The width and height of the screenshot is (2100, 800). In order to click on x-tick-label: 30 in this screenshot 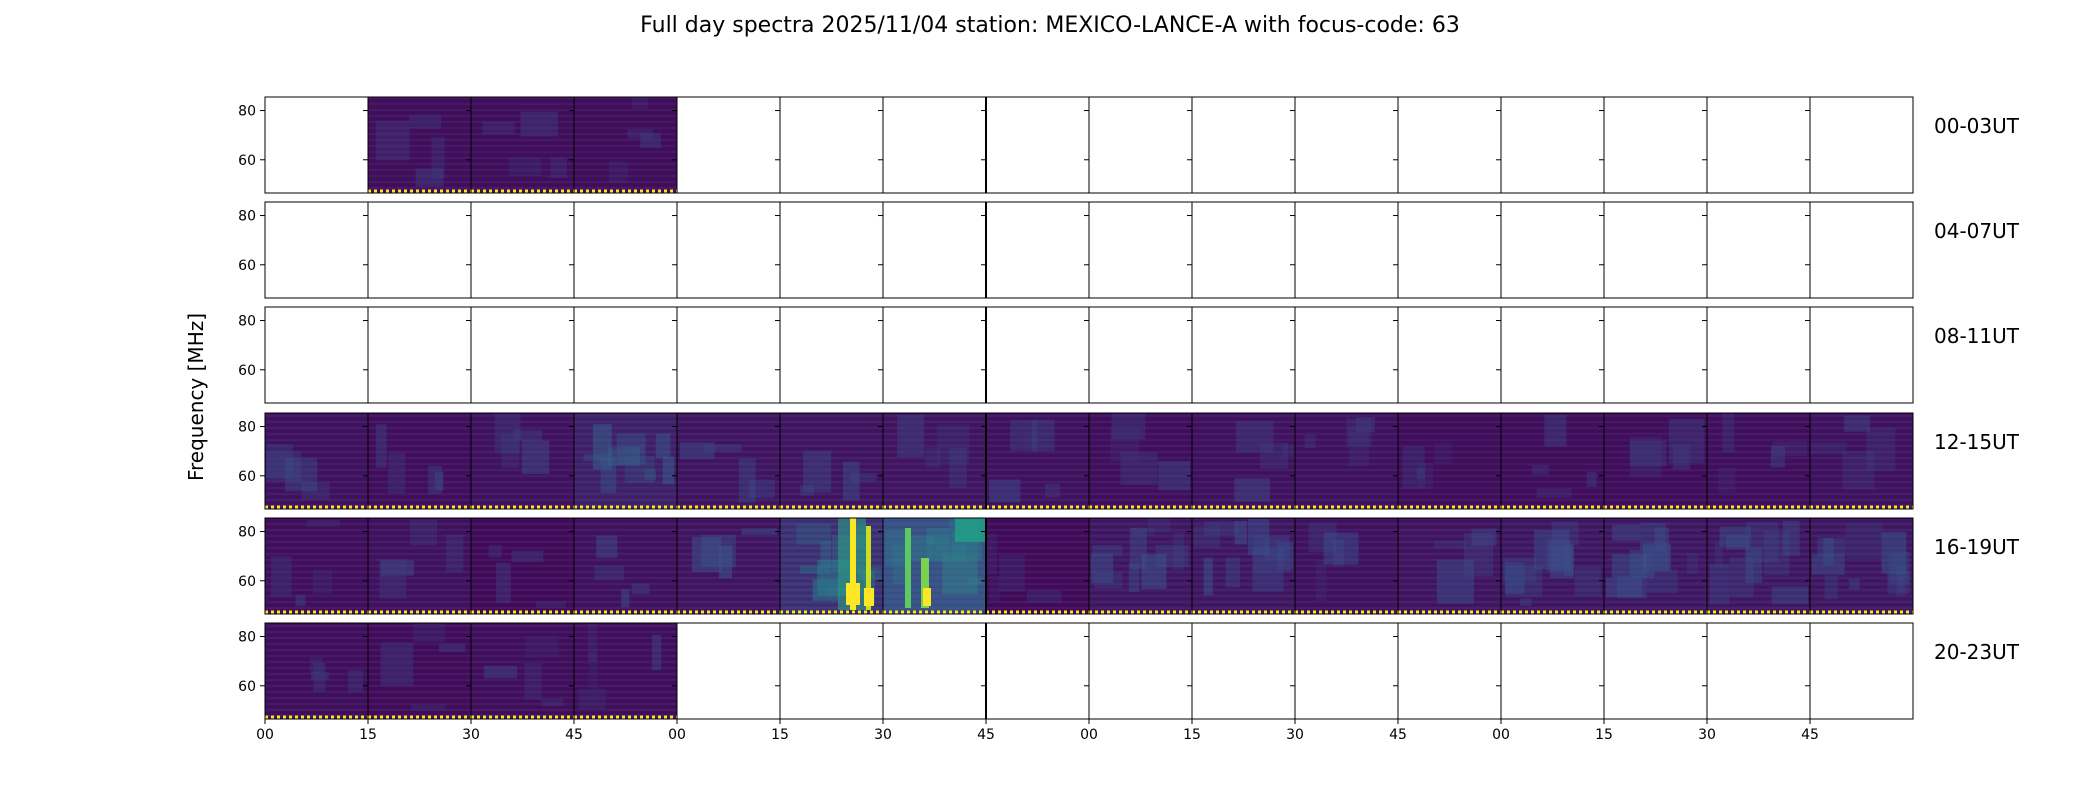, I will do `click(1295, 735)`.